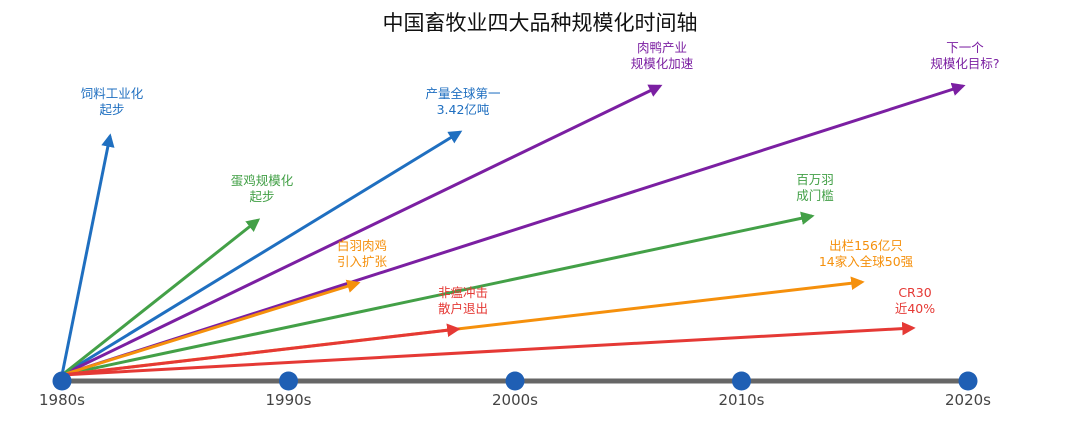  What do you see at coordinates (964, 63) in the screenshot?
I see `label-line: 规模化目标?` at bounding box center [964, 63].